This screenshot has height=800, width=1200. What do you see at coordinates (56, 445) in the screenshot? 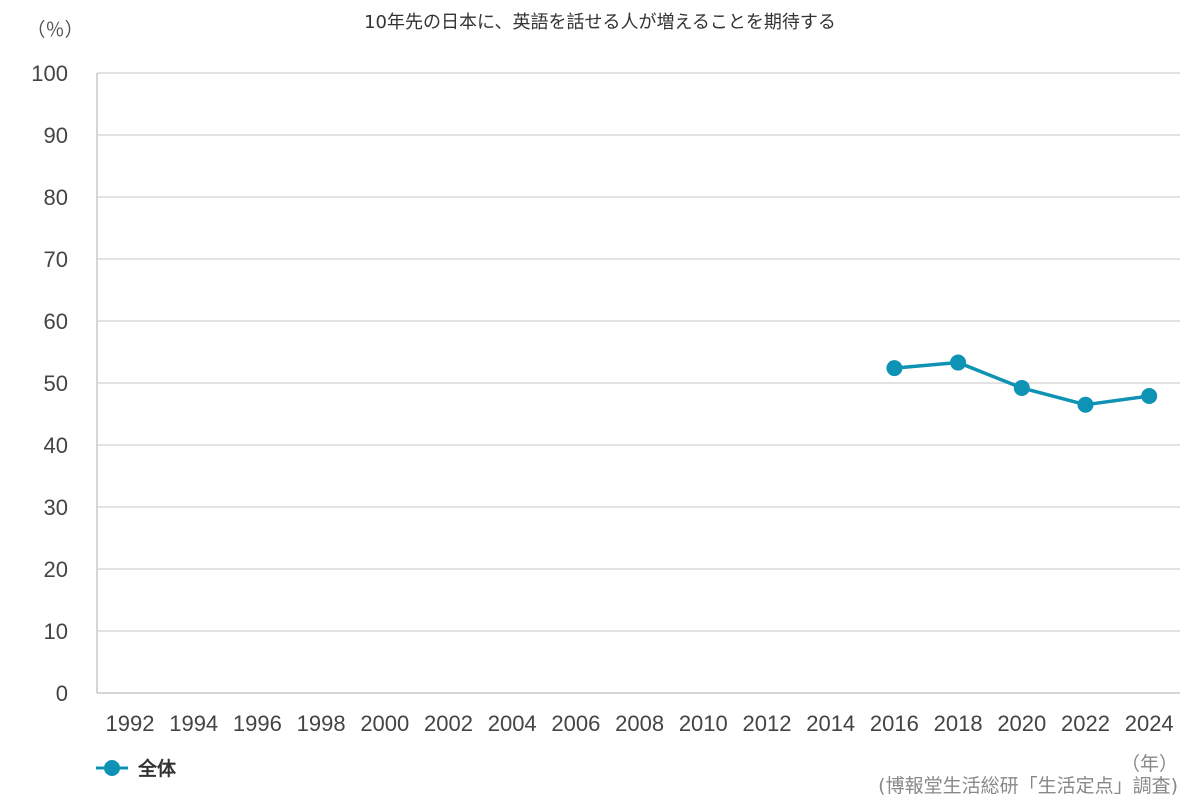
I see `y-tick-label: 40` at bounding box center [56, 445].